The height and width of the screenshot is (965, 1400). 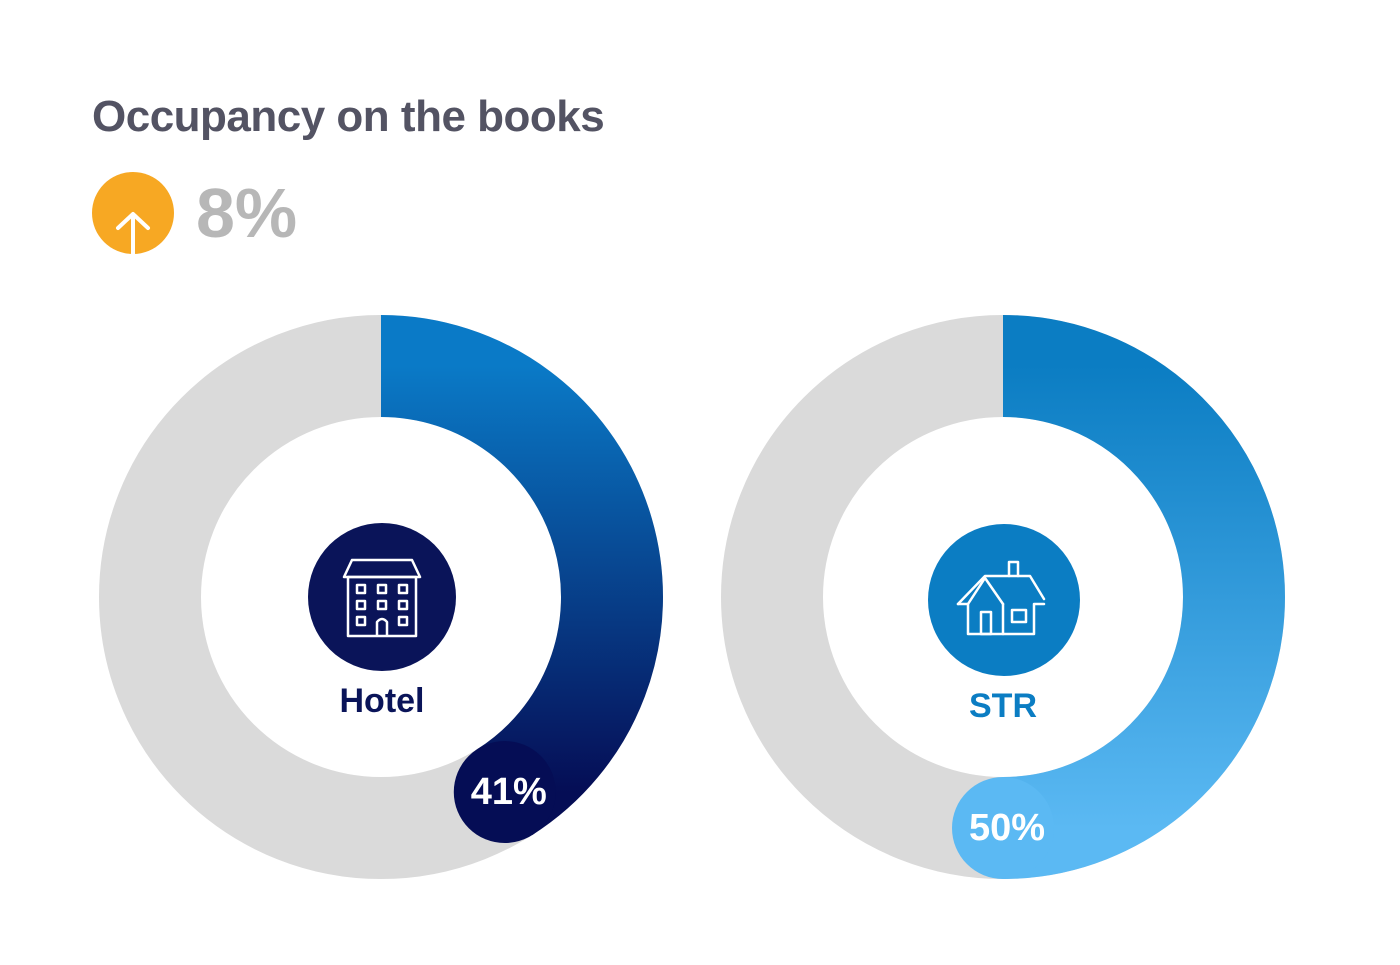 I want to click on str-category-label: STR, so click(x=1003, y=706).